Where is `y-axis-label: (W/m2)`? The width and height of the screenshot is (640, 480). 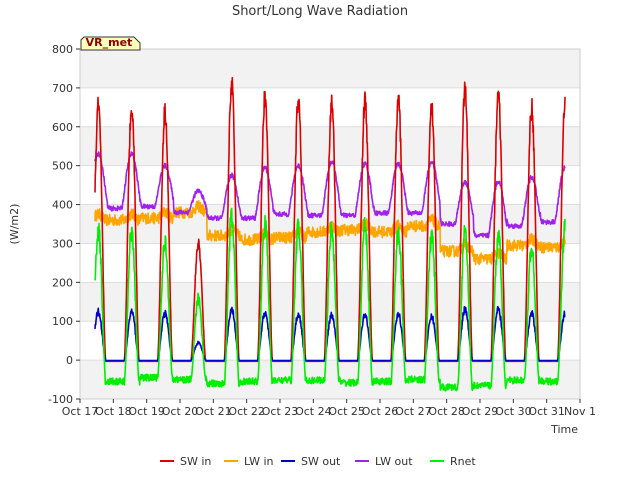
y-axis-label: (W/m2) is located at coordinates (14, 224).